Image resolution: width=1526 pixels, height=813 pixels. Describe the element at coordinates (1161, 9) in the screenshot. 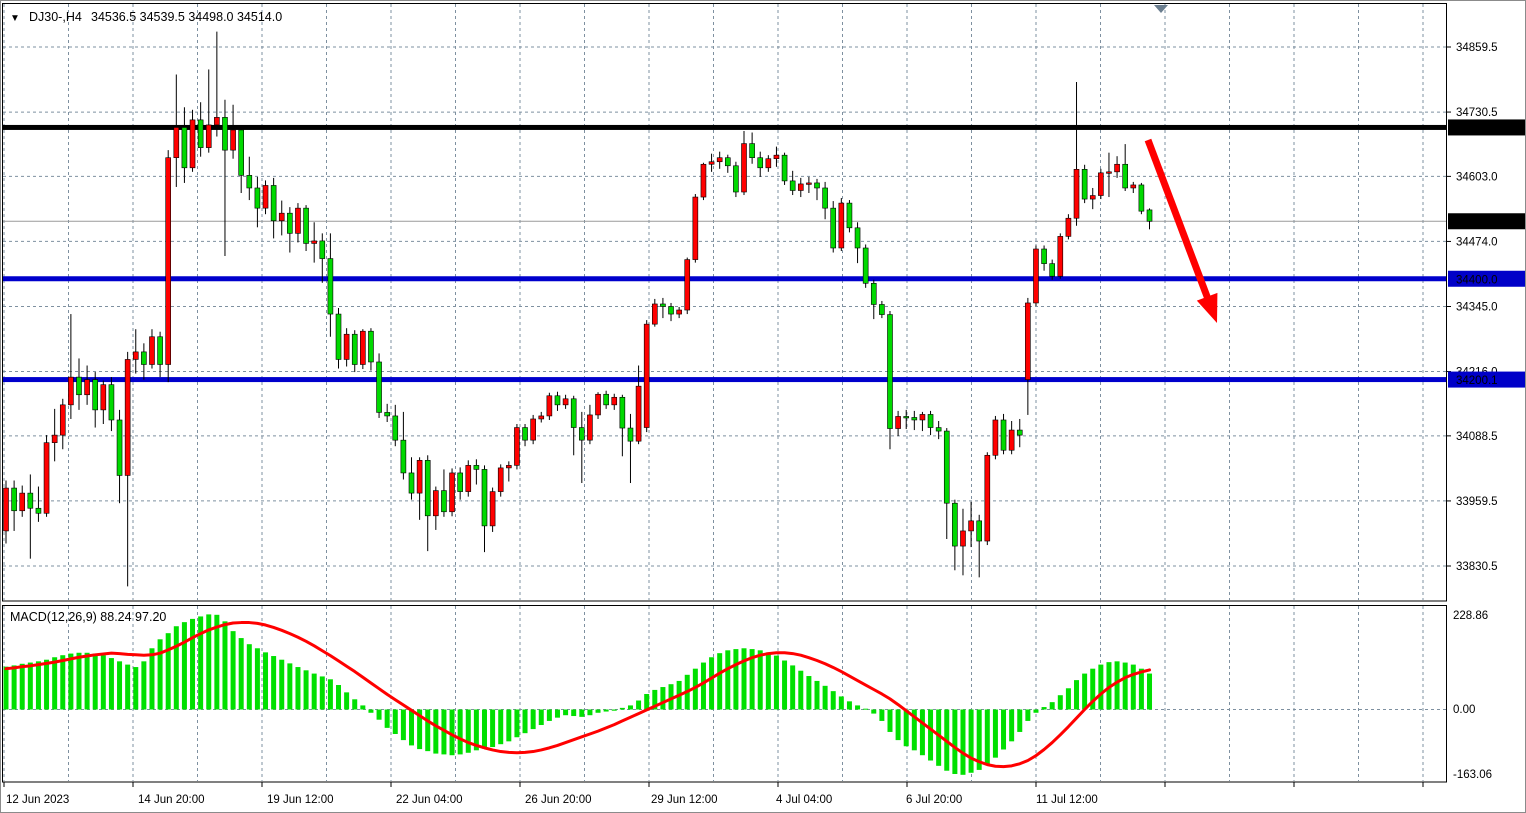

I see `chart-shift-marker-icon` at that location.